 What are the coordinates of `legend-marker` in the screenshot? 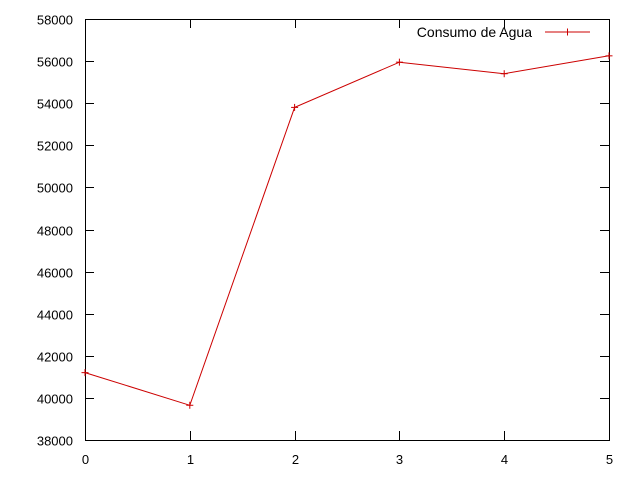 It's located at (567, 32).